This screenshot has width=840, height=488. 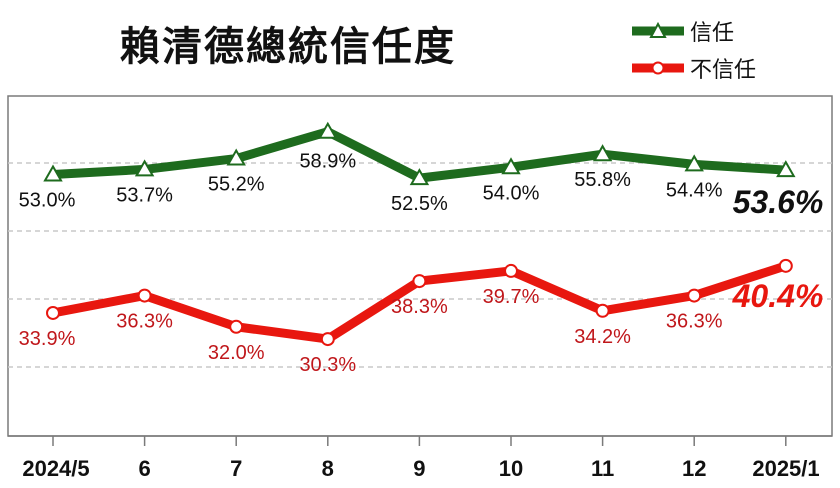 I want to click on data-label-trust: 54.4%, so click(x=694, y=190).